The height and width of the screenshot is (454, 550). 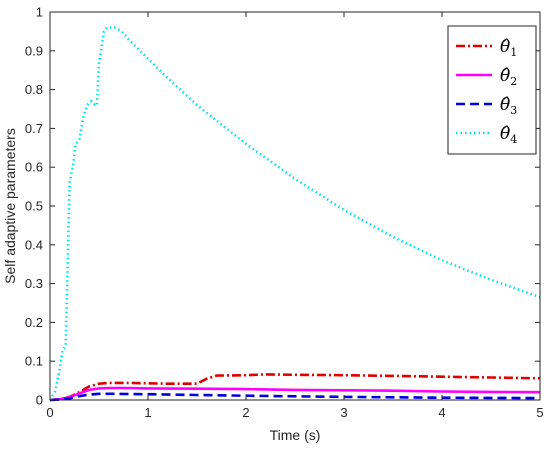 I want to click on y-axis-title: Self adaptive parameters, so click(x=10, y=206).